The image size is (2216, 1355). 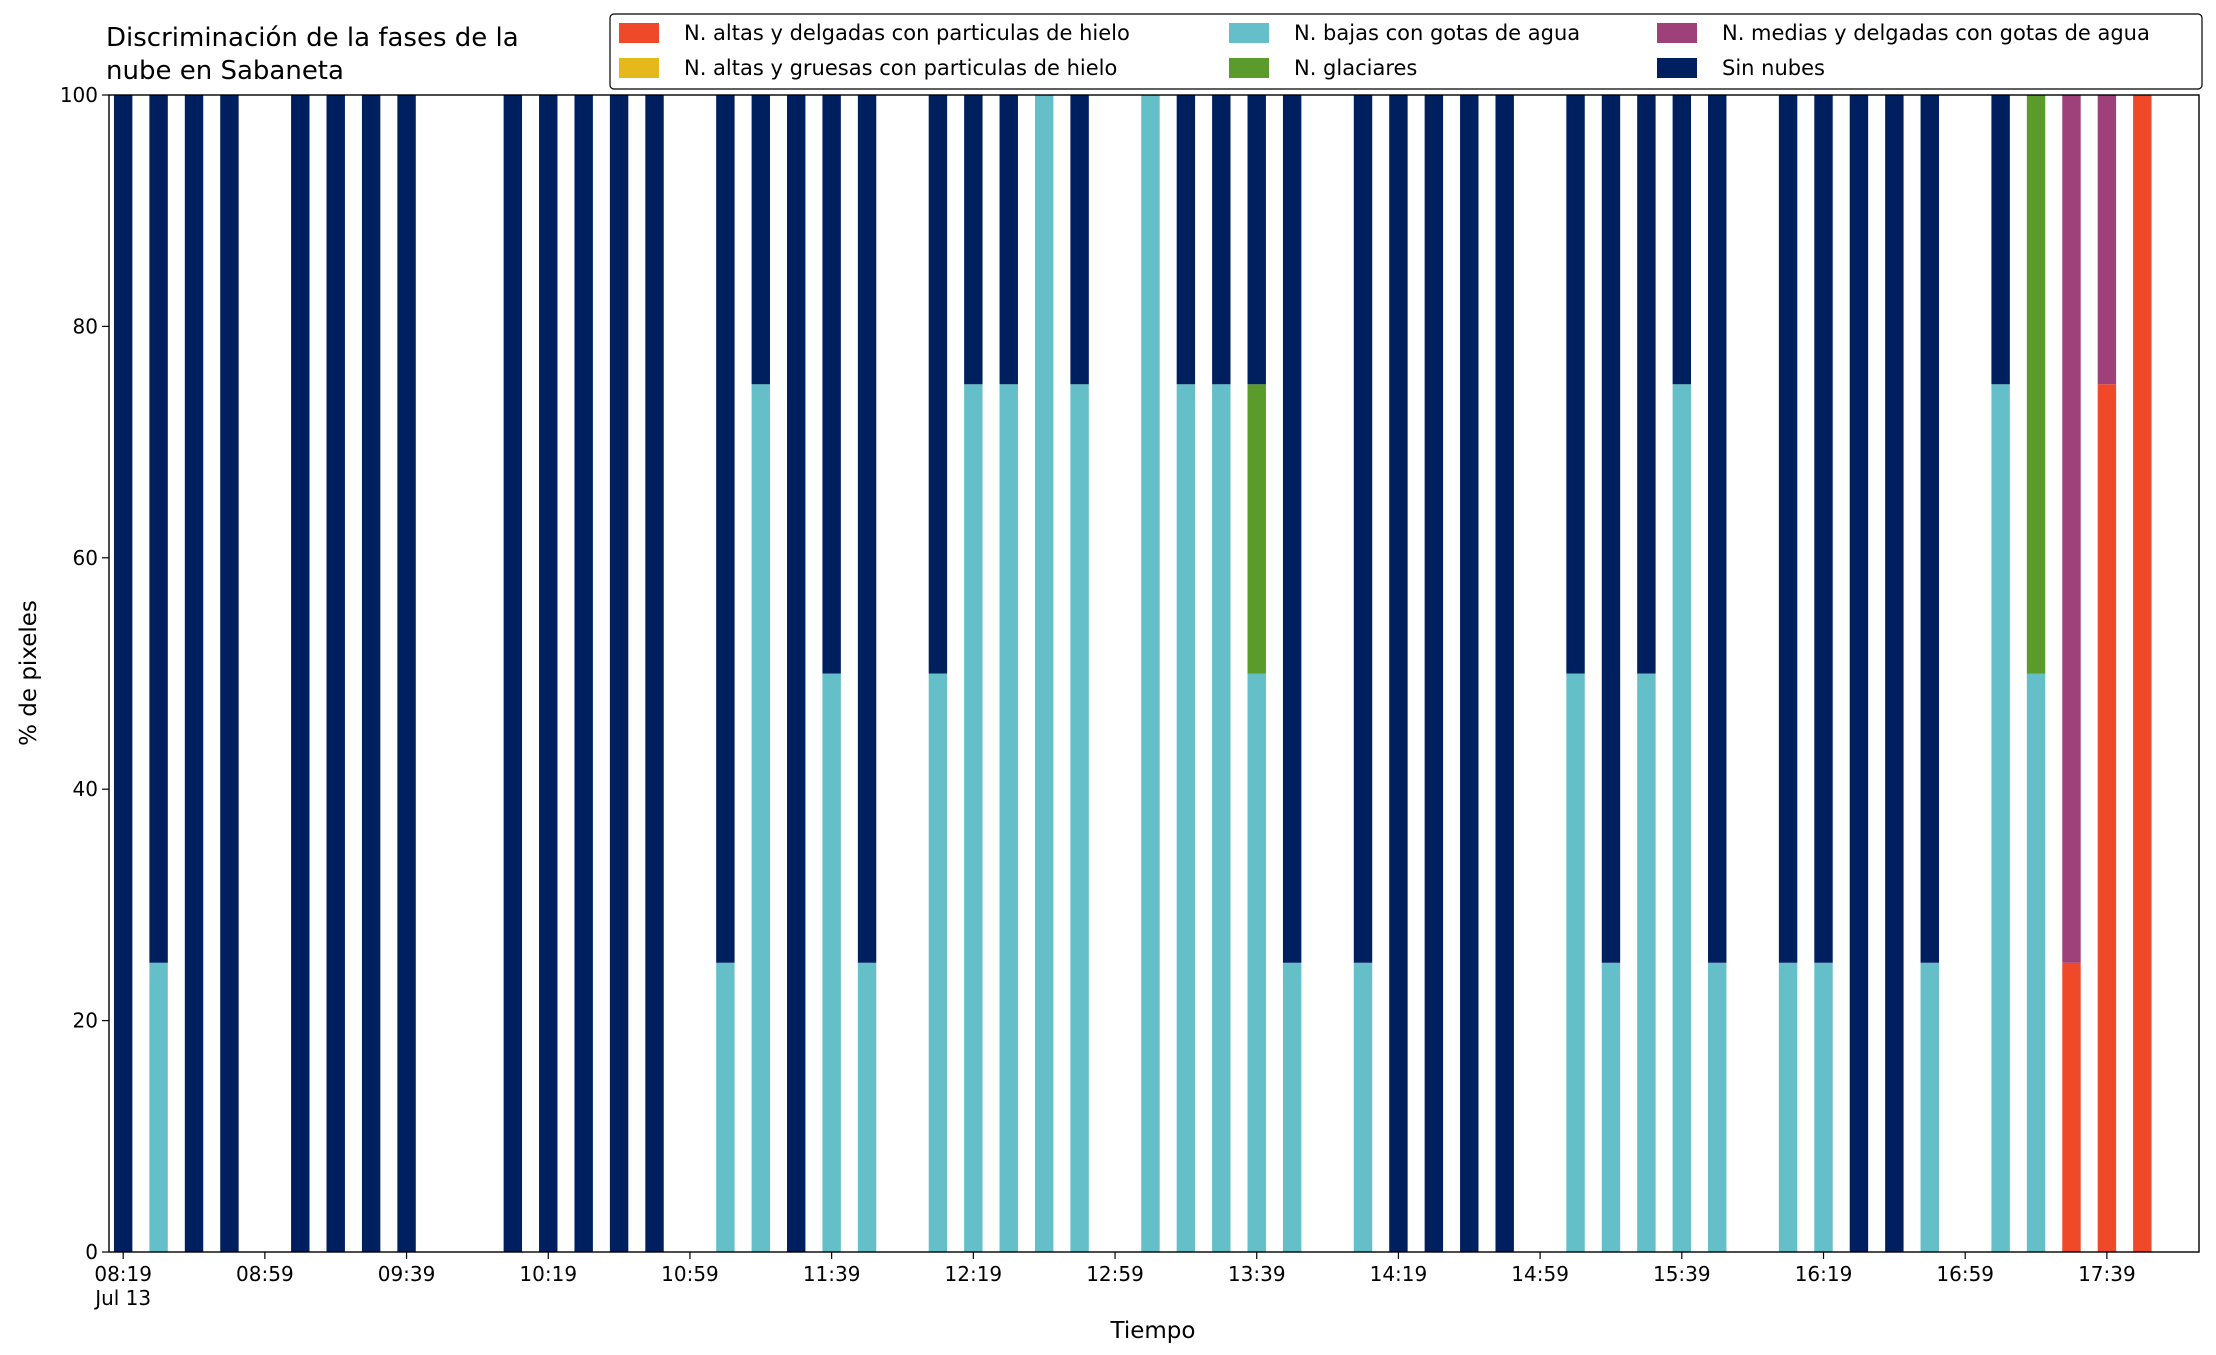 I want to click on legend-label: N. bajas con gotas de agua, so click(x=1437, y=33).